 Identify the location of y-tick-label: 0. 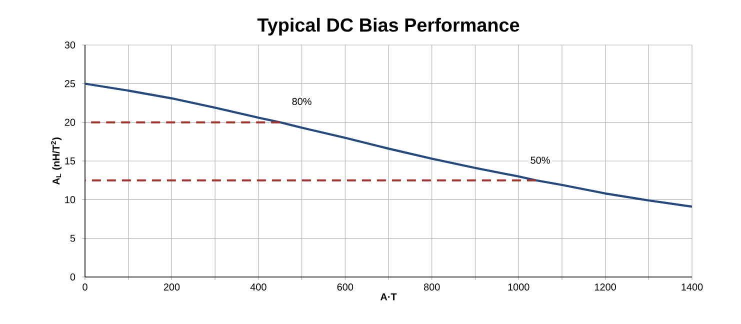
(73, 277).